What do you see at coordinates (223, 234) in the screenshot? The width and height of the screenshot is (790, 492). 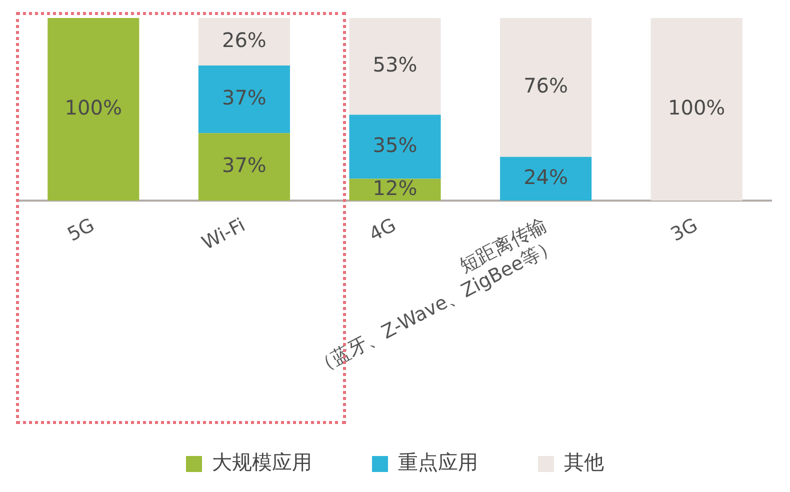 I see `x-tick-label: Wi-Fi` at bounding box center [223, 234].